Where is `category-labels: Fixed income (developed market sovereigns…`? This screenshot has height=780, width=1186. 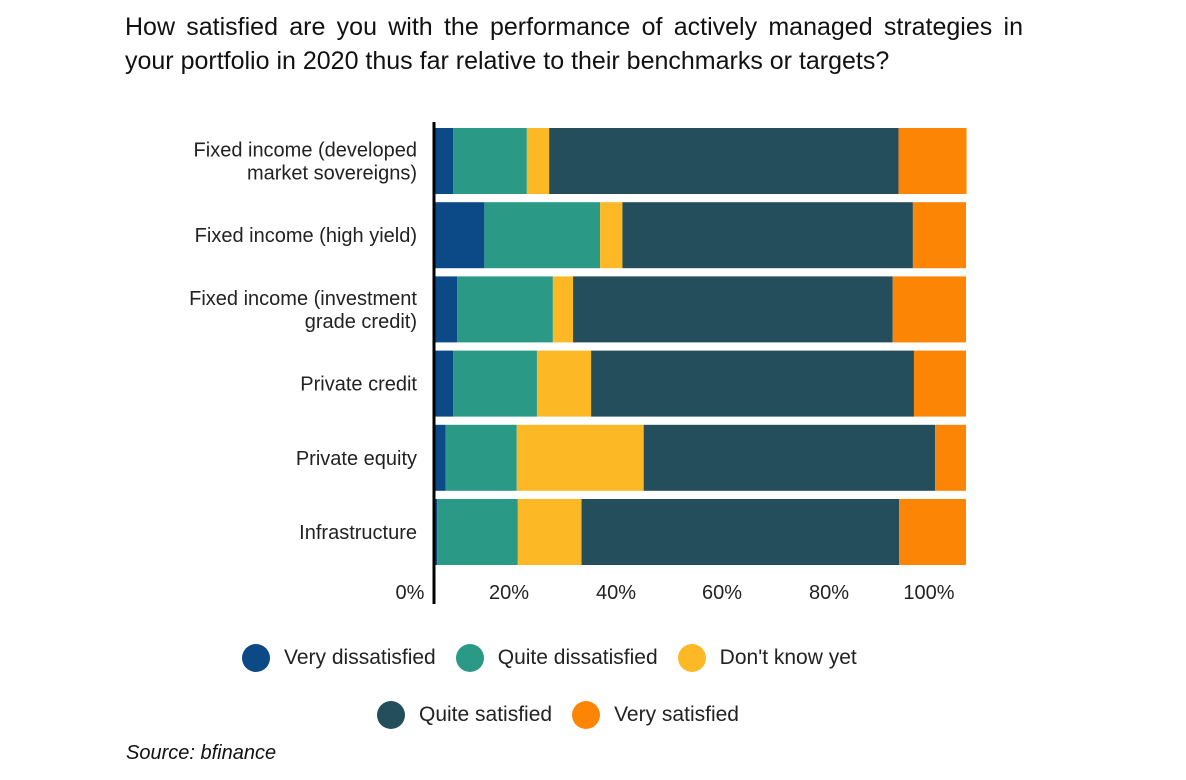 category-labels: Fixed income (developed market sovereigns… is located at coordinates (303, 342).